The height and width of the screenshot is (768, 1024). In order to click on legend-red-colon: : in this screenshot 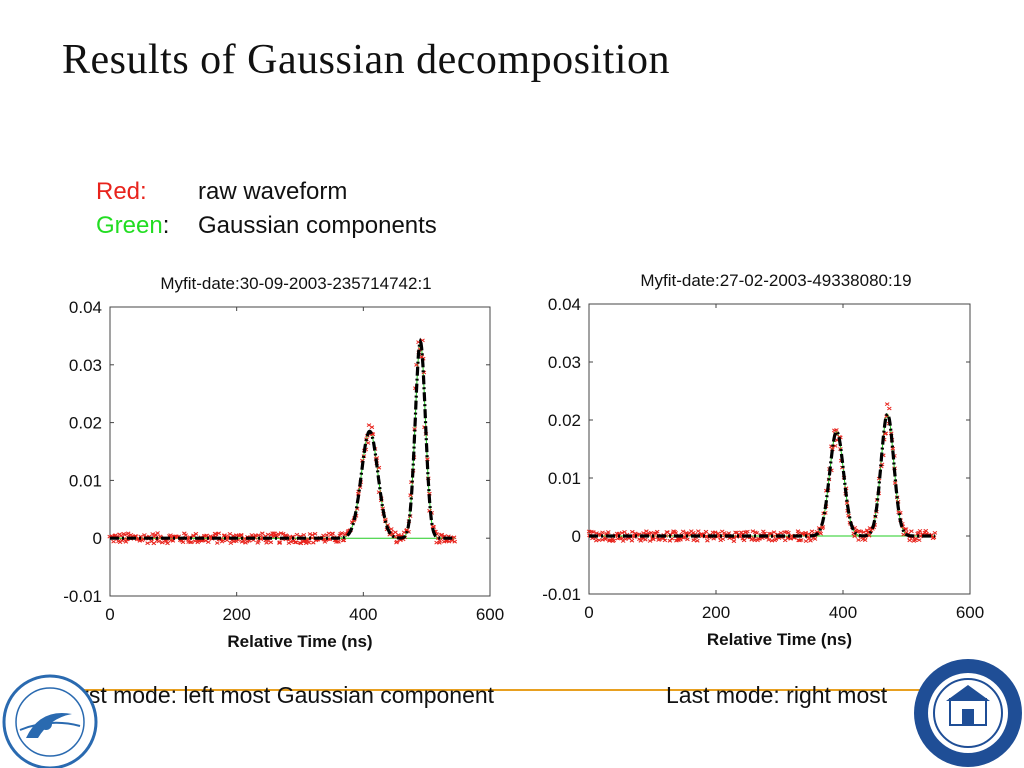, I will do `click(143, 191)`.